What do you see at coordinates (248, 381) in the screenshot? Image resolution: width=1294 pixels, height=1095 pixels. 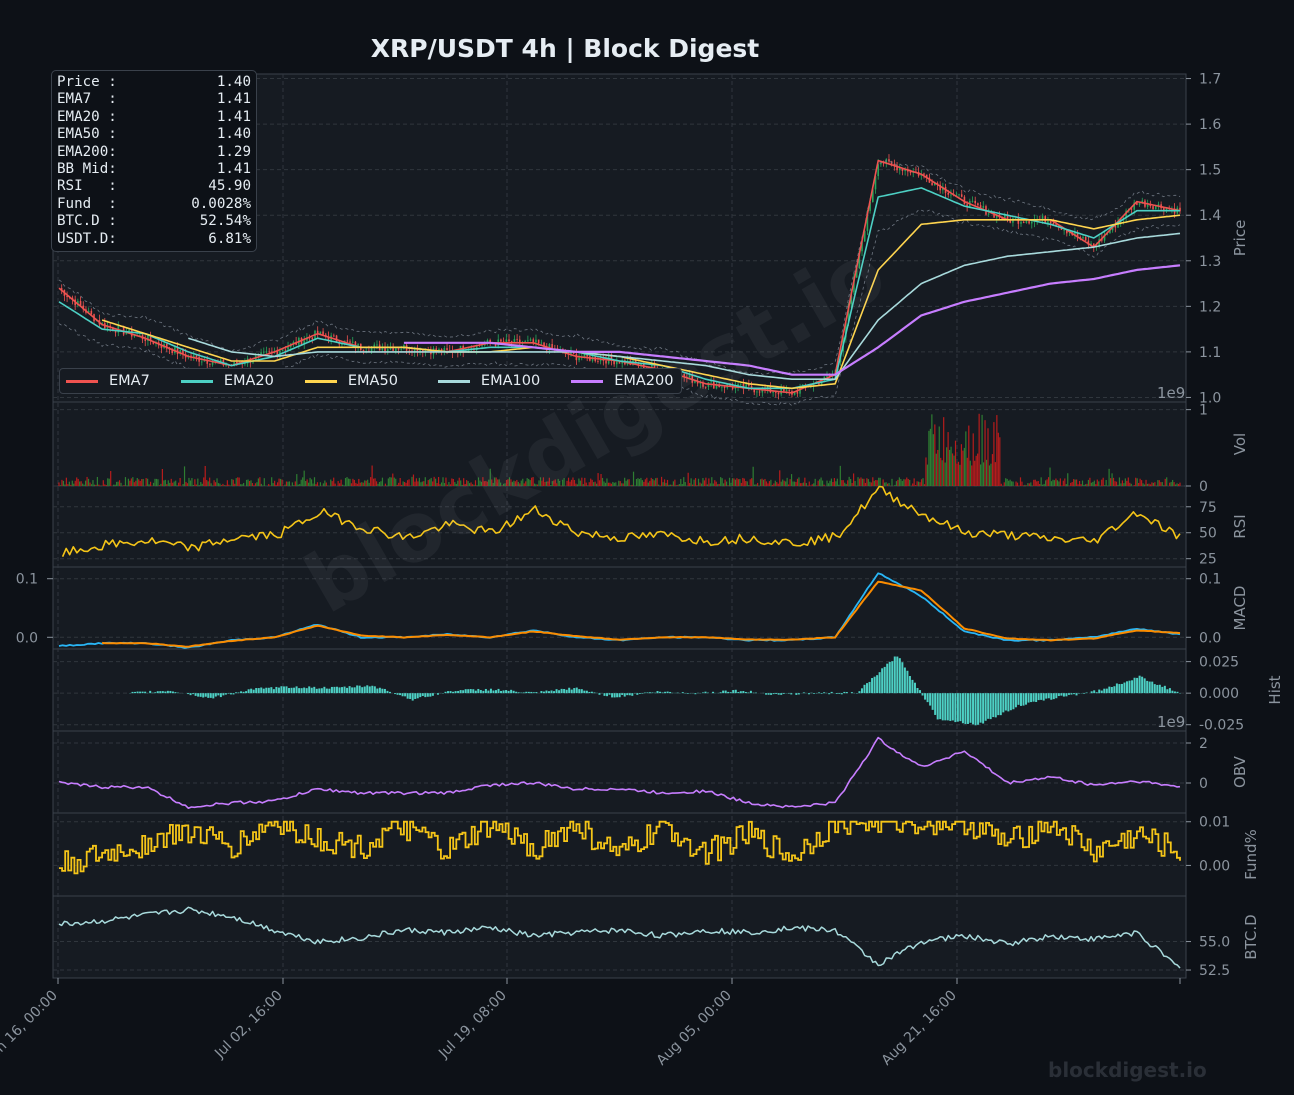 I see `legend-label: EMA20` at bounding box center [248, 381].